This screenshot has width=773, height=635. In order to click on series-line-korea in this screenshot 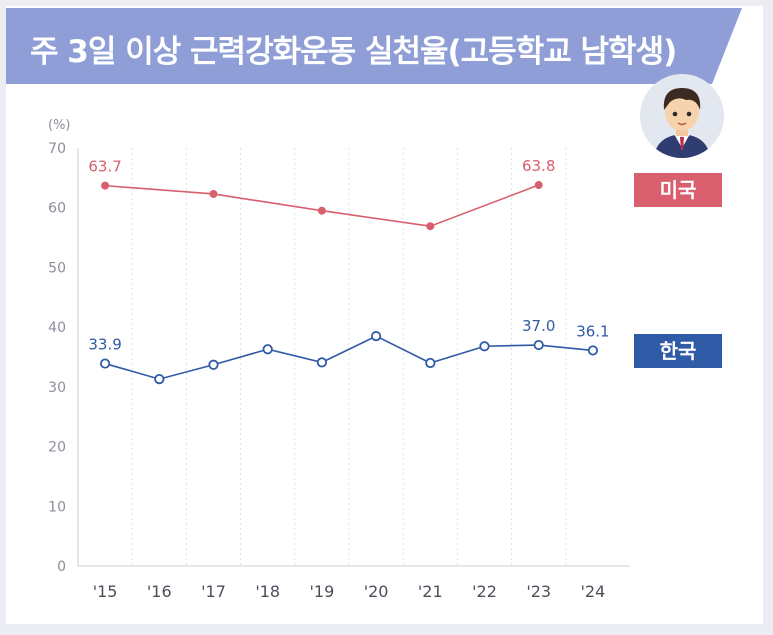, I will do `click(348, 357)`.